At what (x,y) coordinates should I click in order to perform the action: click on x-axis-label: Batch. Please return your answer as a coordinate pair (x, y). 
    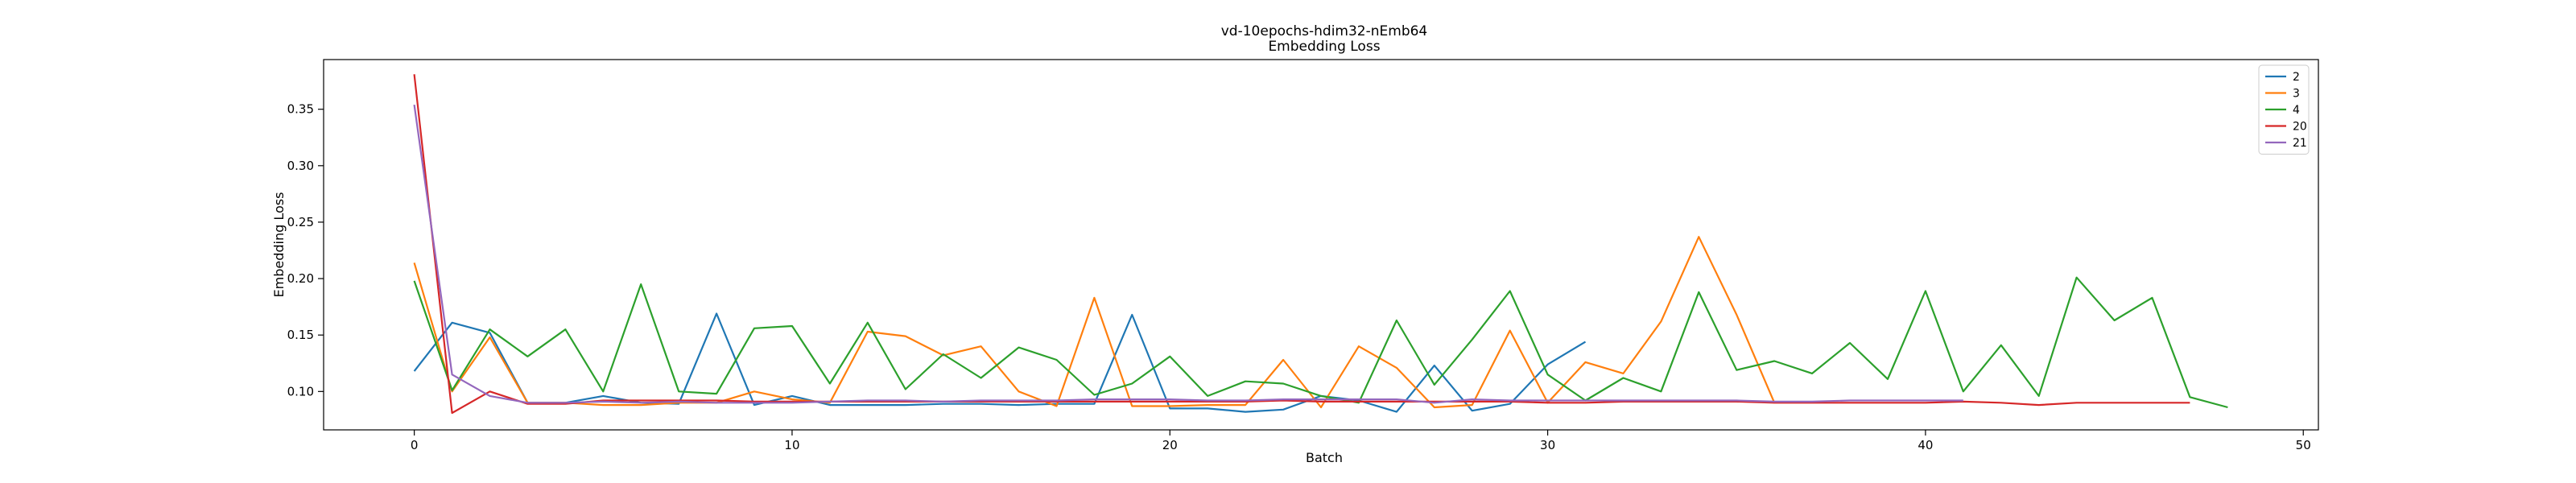
    Looking at the image, I should click on (1324, 457).